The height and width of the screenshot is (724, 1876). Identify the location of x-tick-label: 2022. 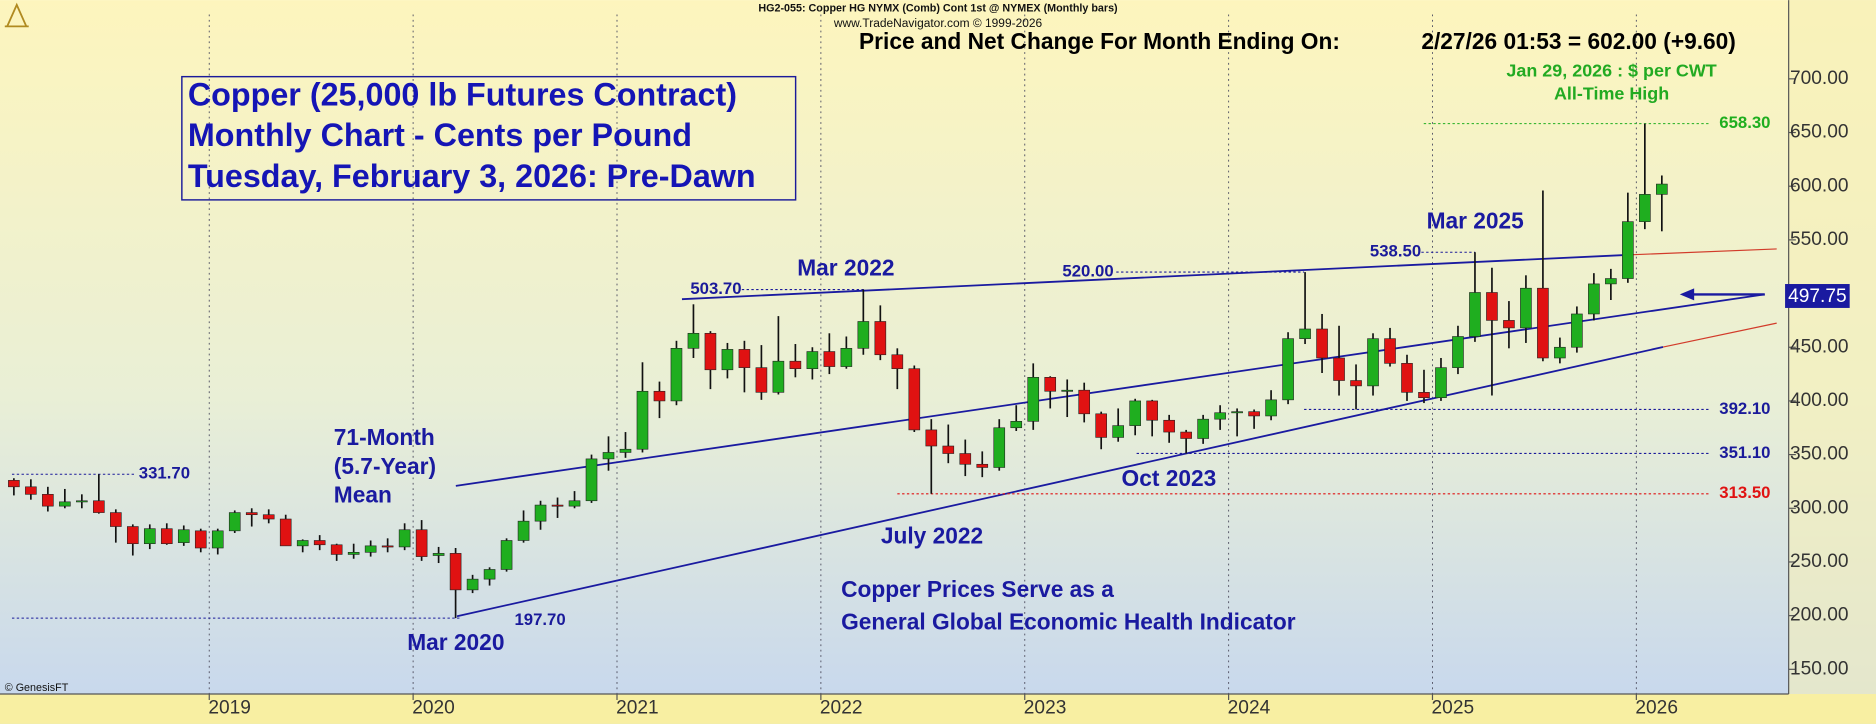
(841, 707).